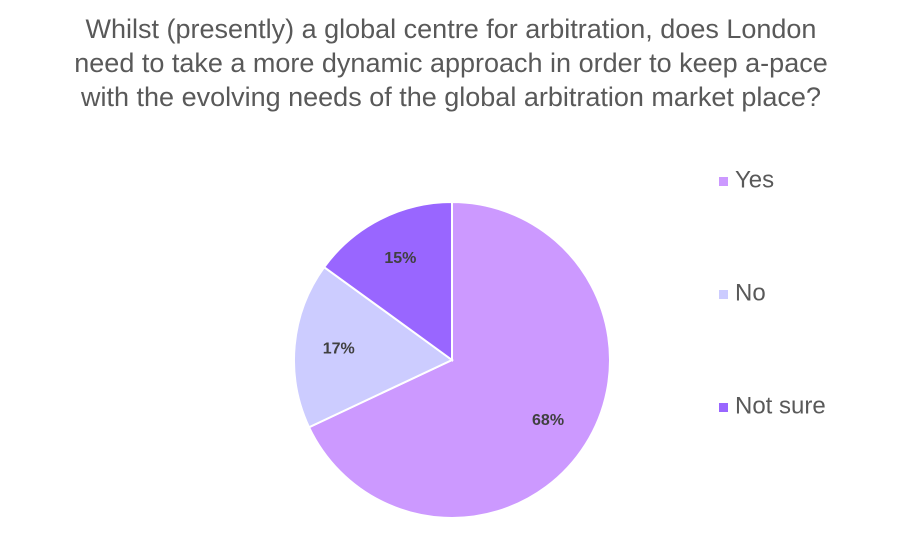  What do you see at coordinates (548, 420) in the screenshot?
I see `data-label: 68%` at bounding box center [548, 420].